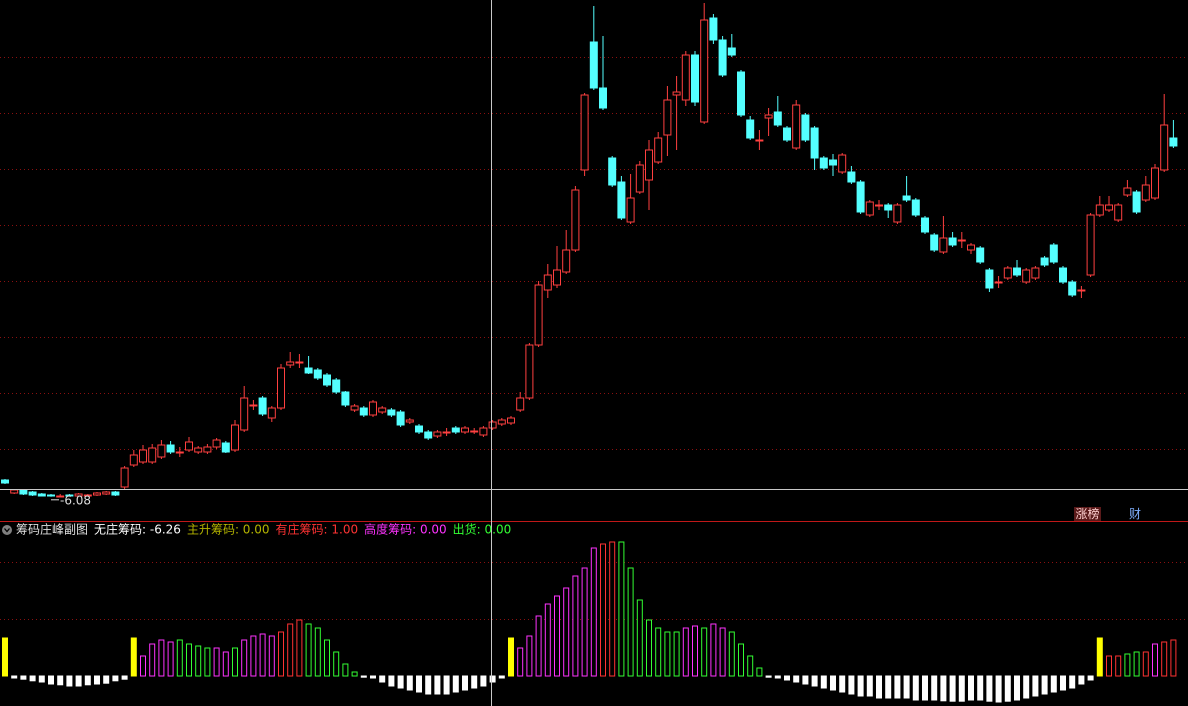 The image size is (1188, 706). Describe the element at coordinates (228, 530) in the screenshot. I see `legend-item: 主升筹码: 0.00` at that location.